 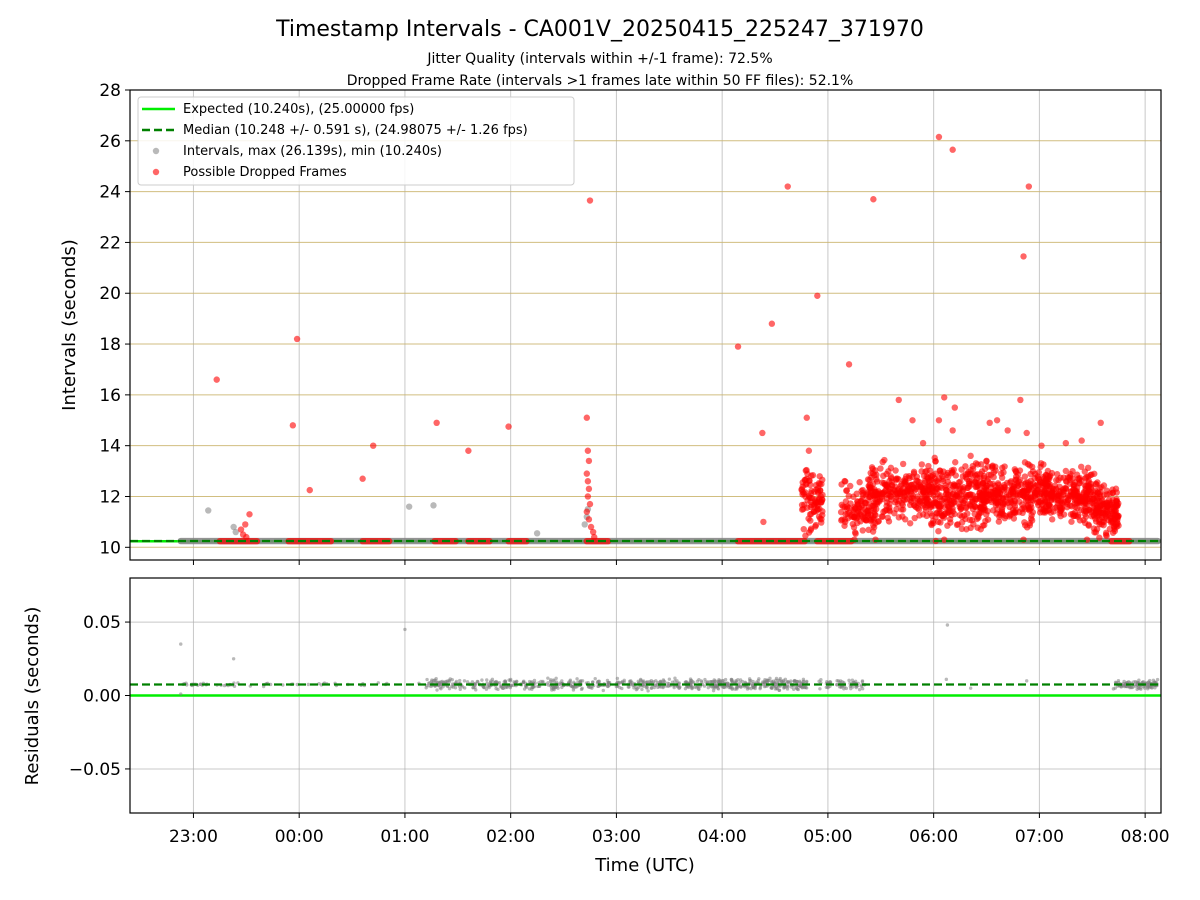 I want to click on y-tick-label: 22, so click(x=110, y=243).